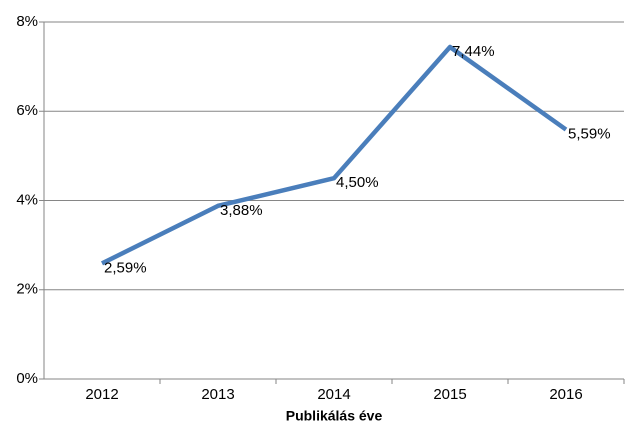 This screenshot has height=425, width=630. Describe the element at coordinates (241, 210) in the screenshot. I see `data-label: 3,88%` at that location.